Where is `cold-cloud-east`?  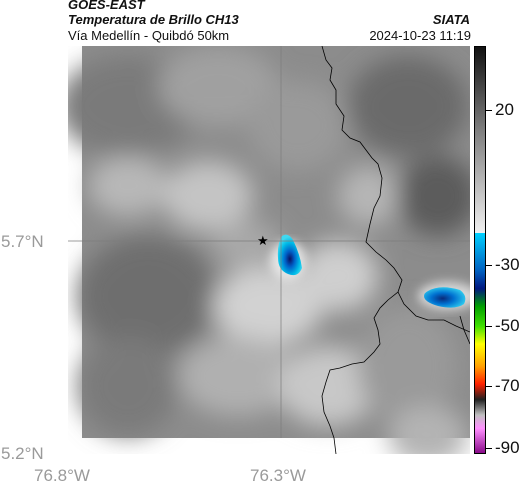
cold-cloud-east is located at coordinates (445, 297).